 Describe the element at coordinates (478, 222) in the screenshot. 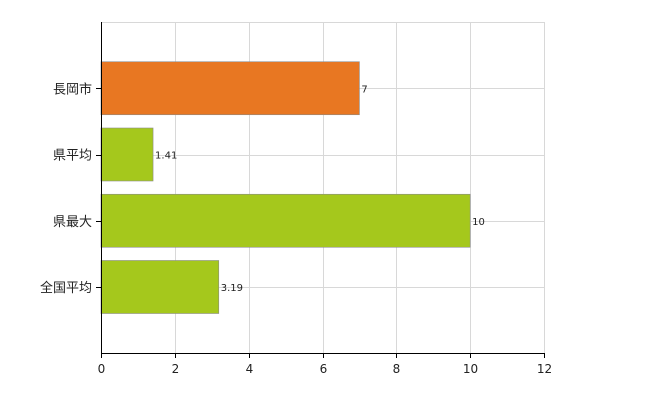

I see `data-label: 10` at that location.